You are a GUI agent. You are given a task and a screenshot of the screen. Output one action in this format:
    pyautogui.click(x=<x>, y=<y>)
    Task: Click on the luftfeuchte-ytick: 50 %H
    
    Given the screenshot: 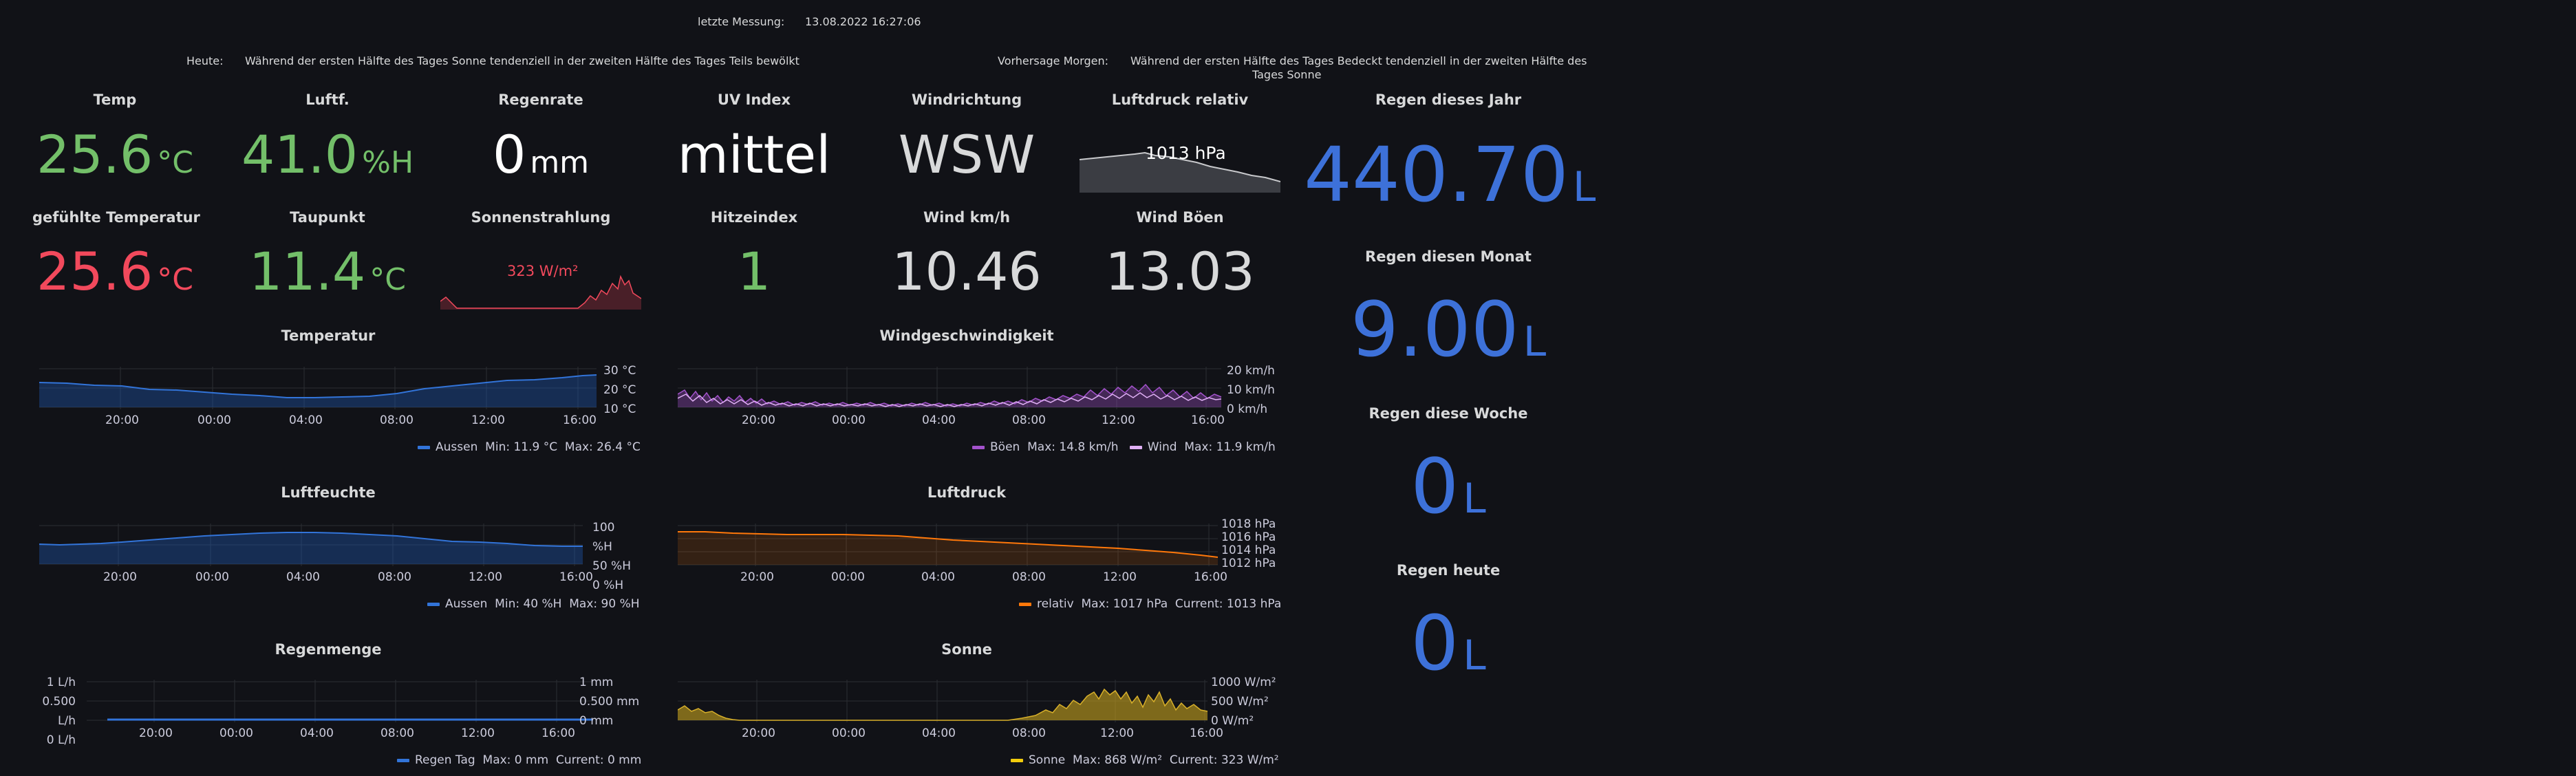 What is the action you would take?
    pyautogui.click(x=611, y=566)
    